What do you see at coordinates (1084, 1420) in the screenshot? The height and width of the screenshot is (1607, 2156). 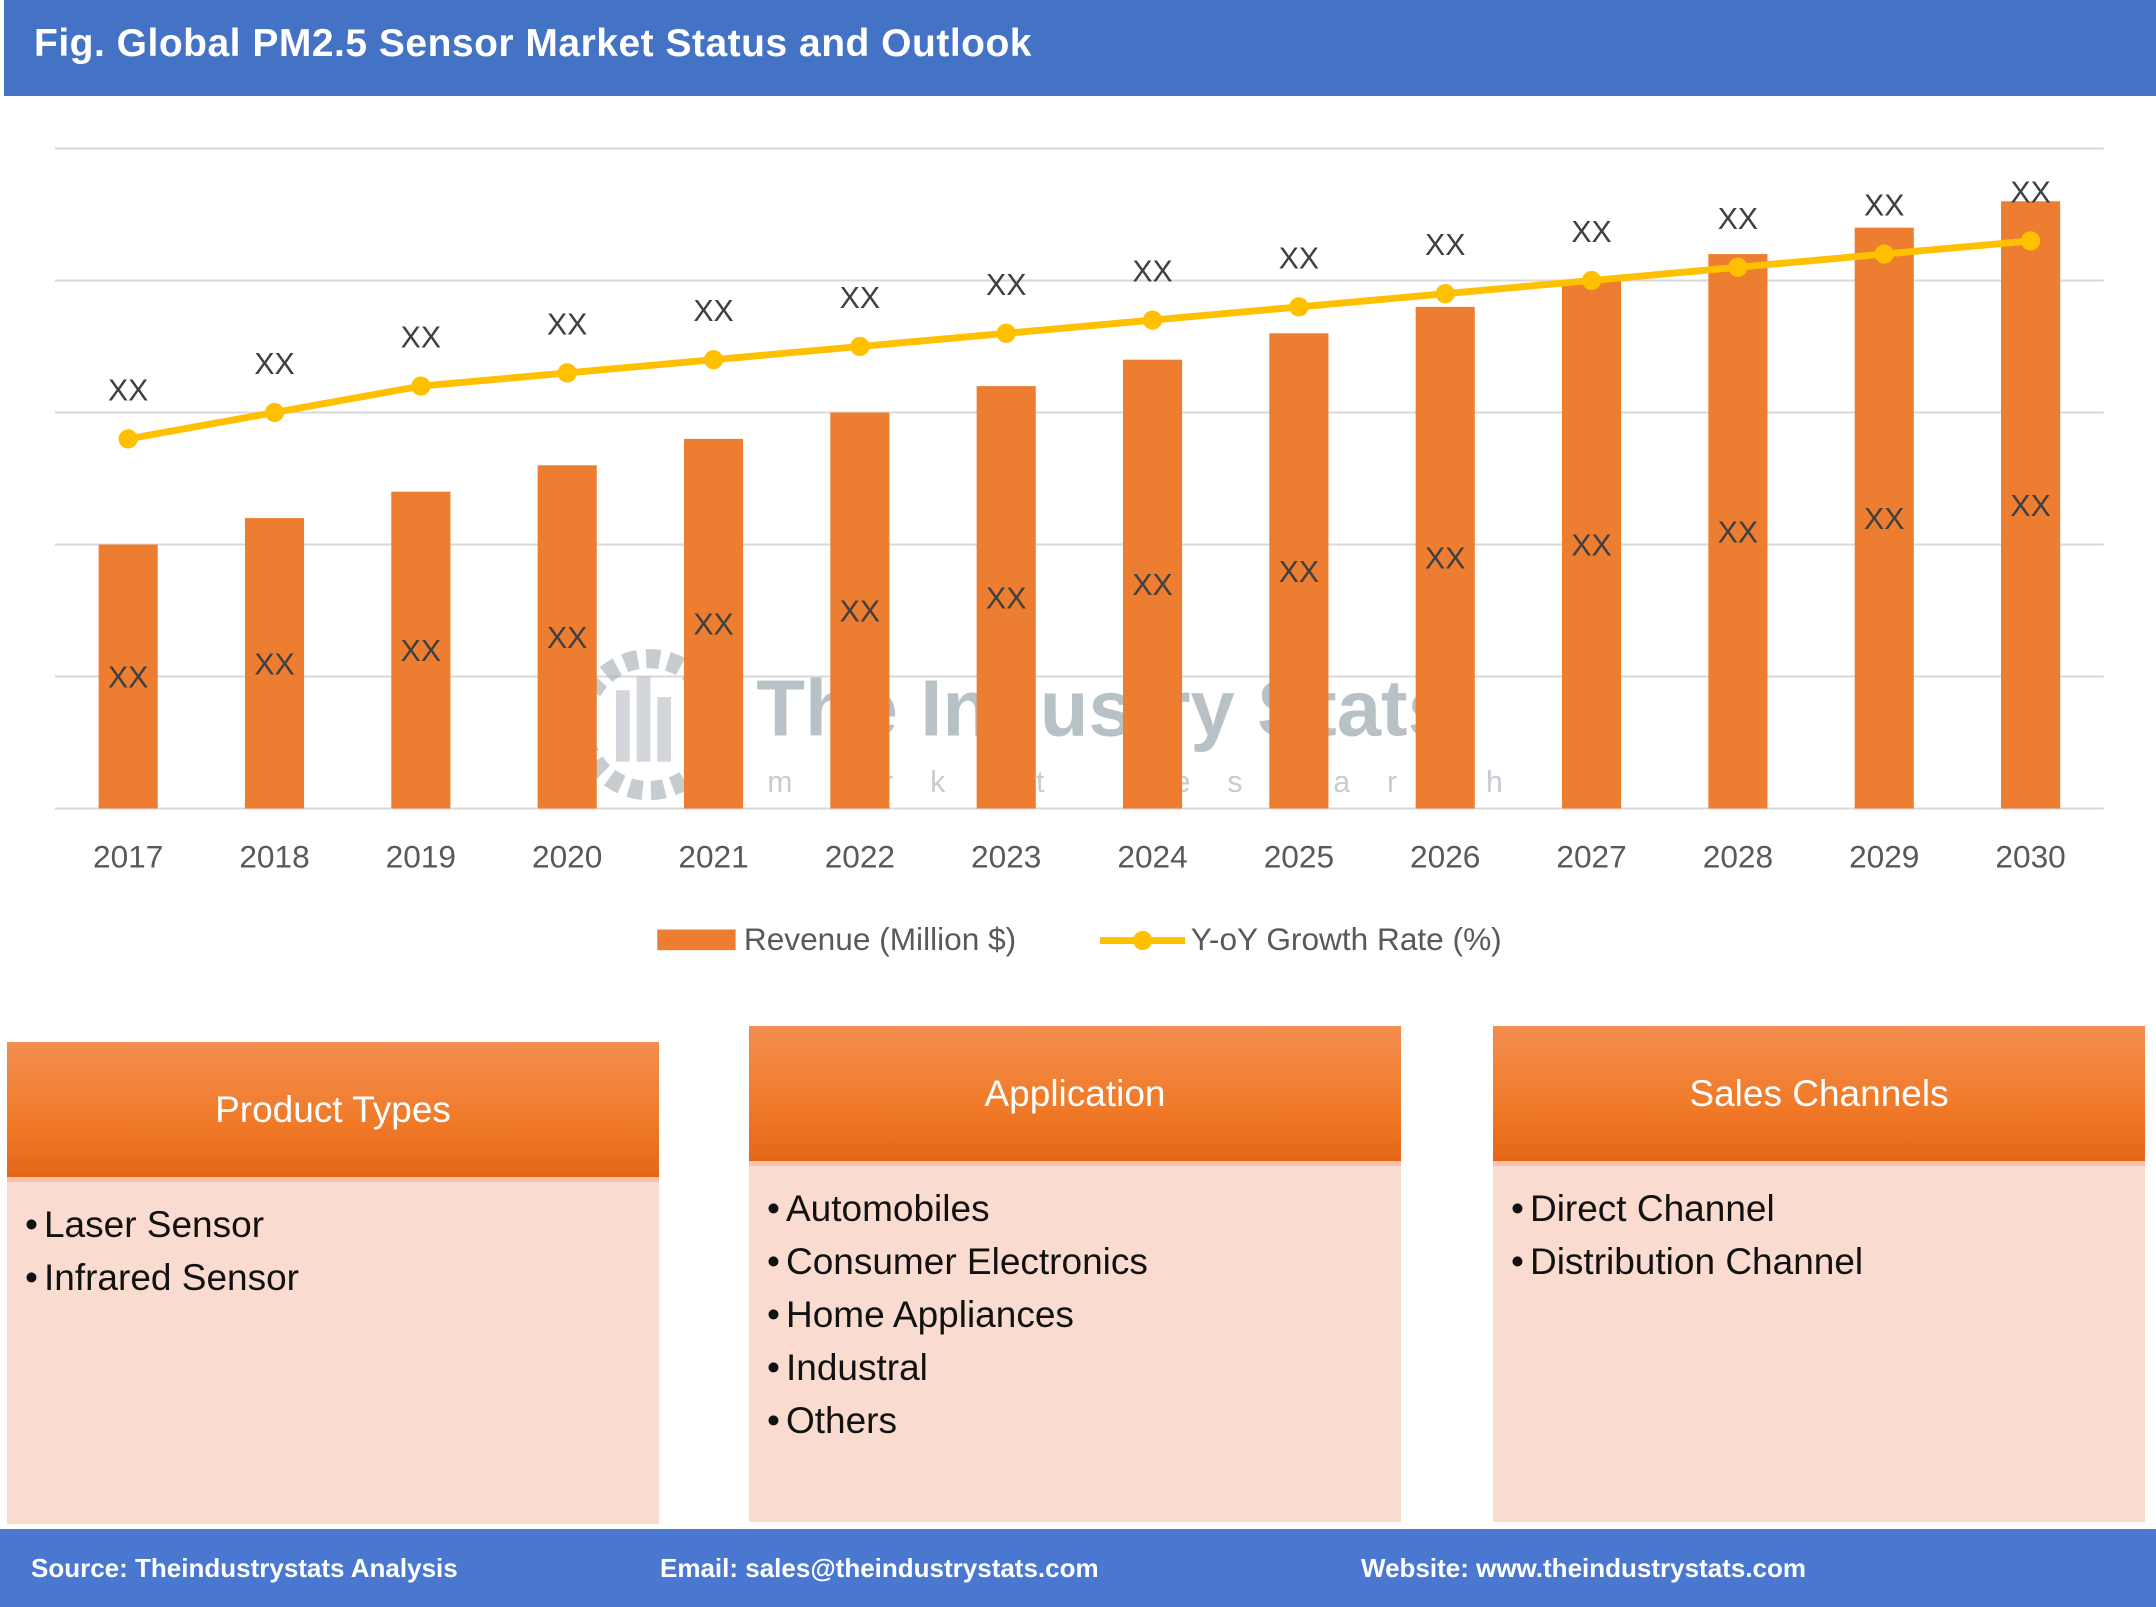 I see `list-item: Others` at bounding box center [1084, 1420].